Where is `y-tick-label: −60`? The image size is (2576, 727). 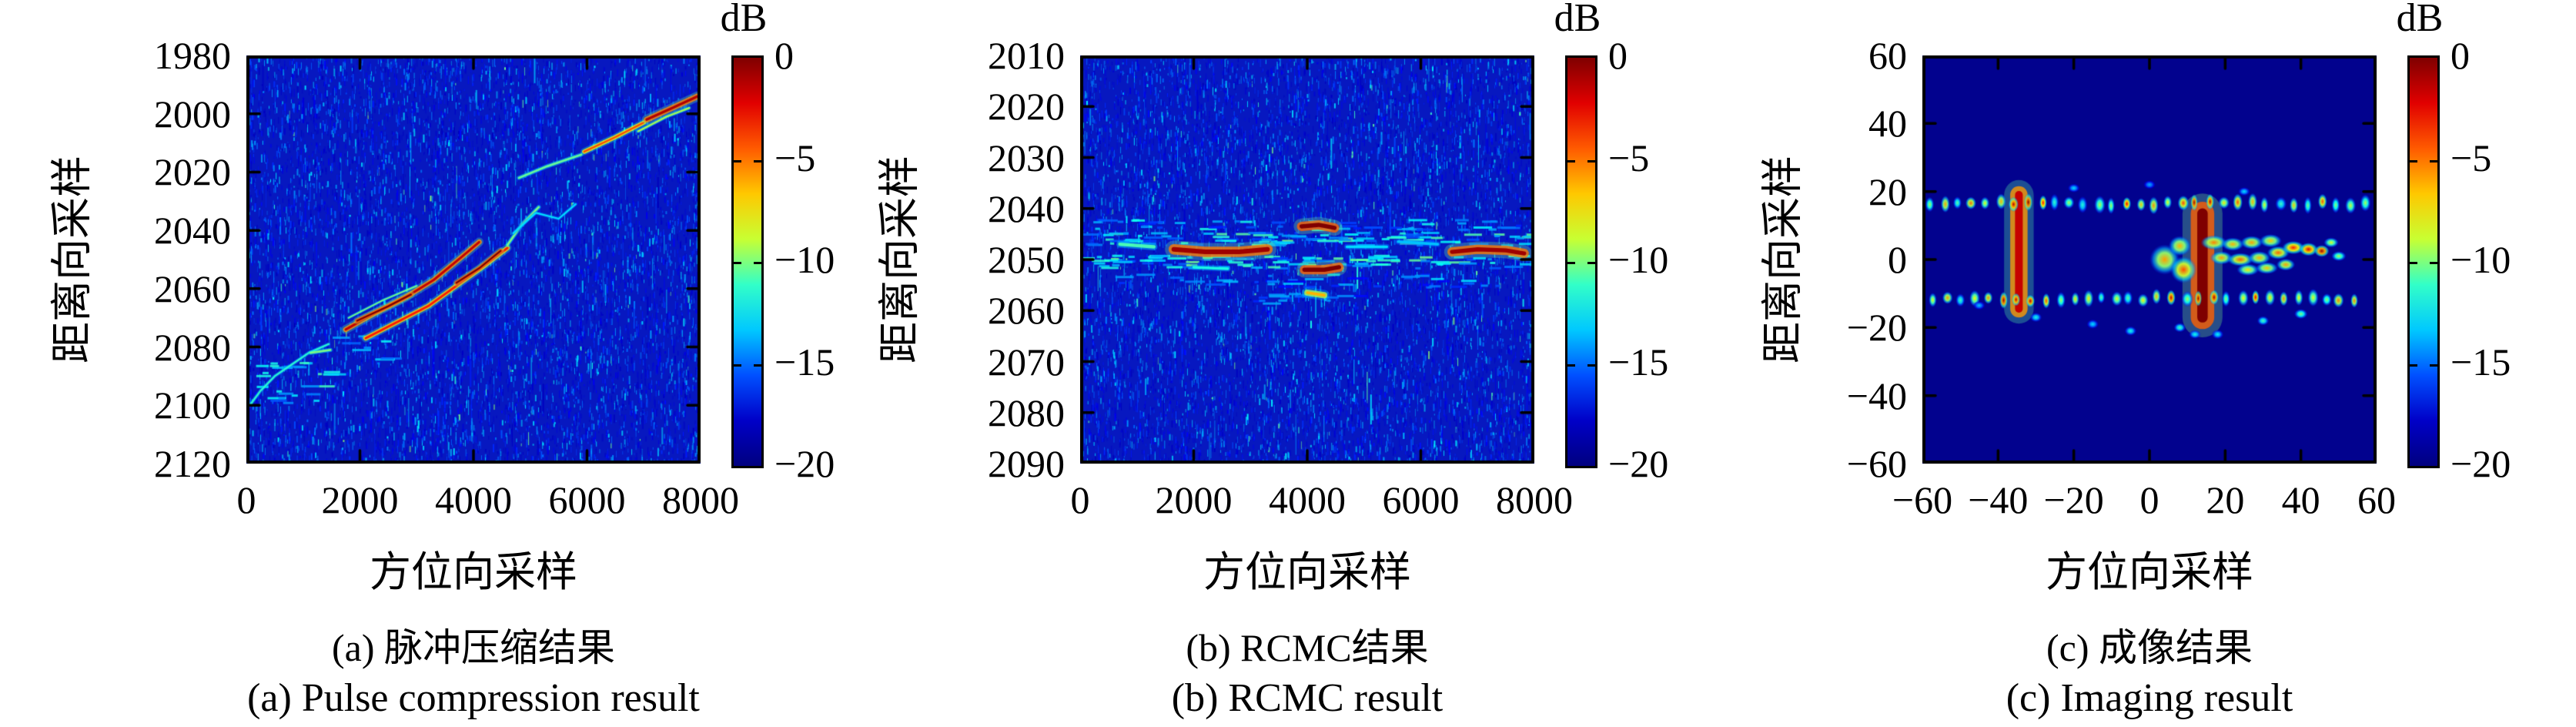
y-tick-label: −60 is located at coordinates (1876, 463).